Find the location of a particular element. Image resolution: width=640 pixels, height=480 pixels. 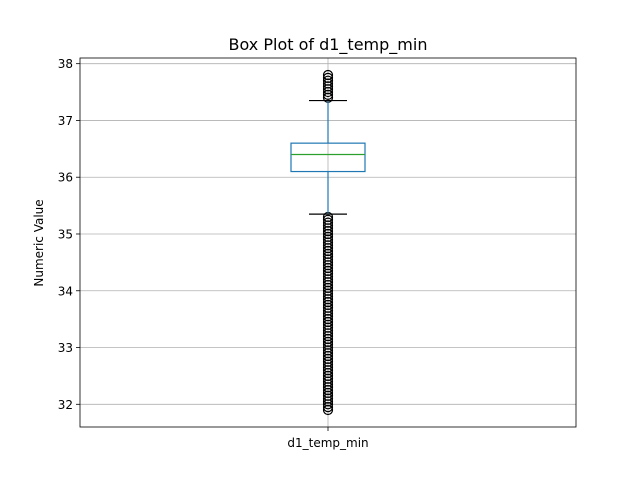

box-layer is located at coordinates (328, 242).